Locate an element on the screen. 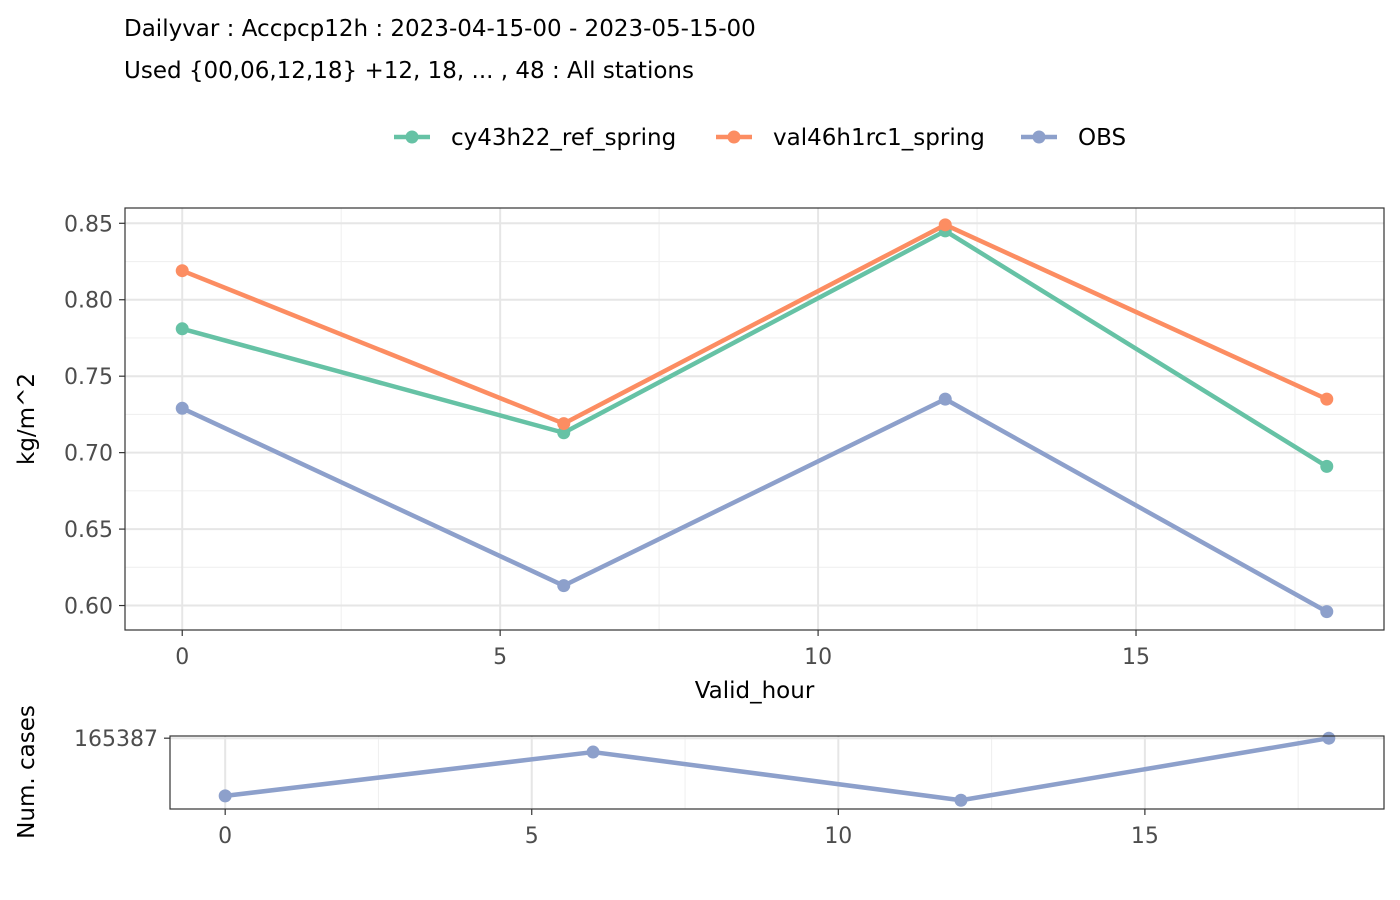 This screenshot has height=900, width=1400. y-axis-title: Num. cases is located at coordinates (27, 772).